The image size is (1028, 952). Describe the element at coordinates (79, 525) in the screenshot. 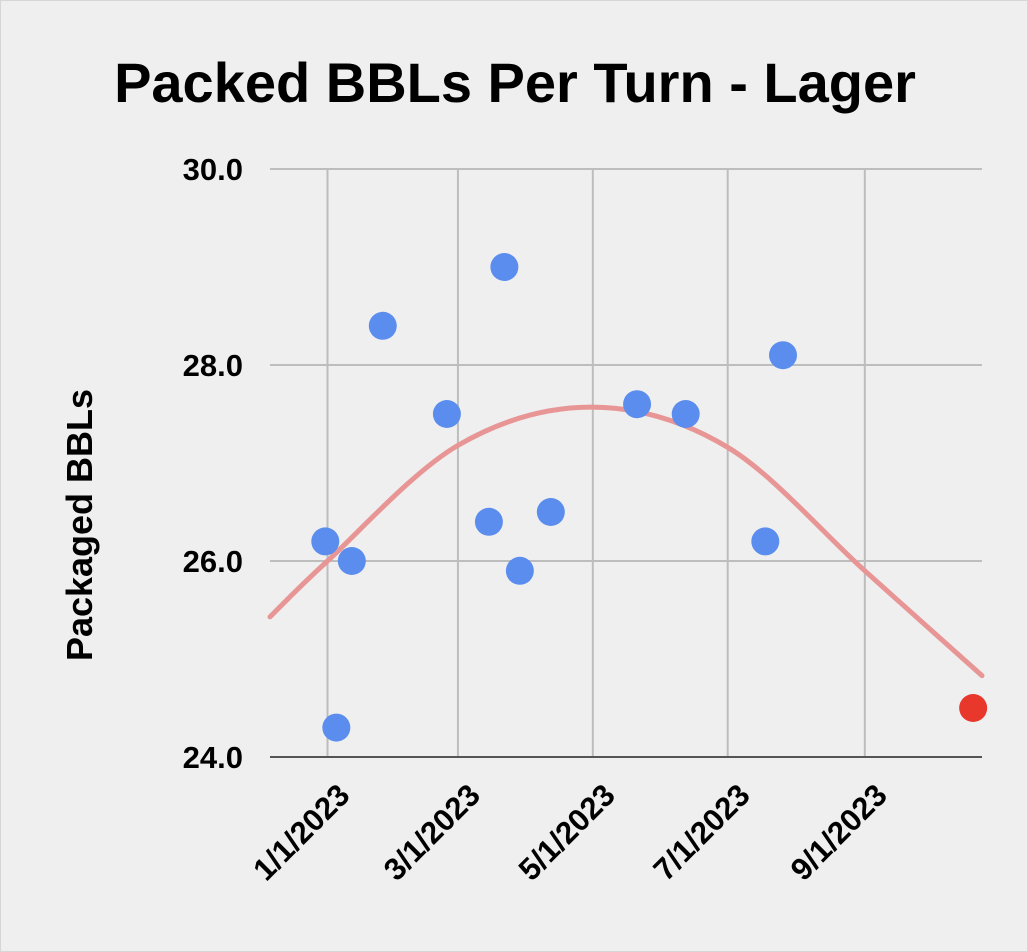

I see `y-axis-label: Packaged BBLs` at that location.